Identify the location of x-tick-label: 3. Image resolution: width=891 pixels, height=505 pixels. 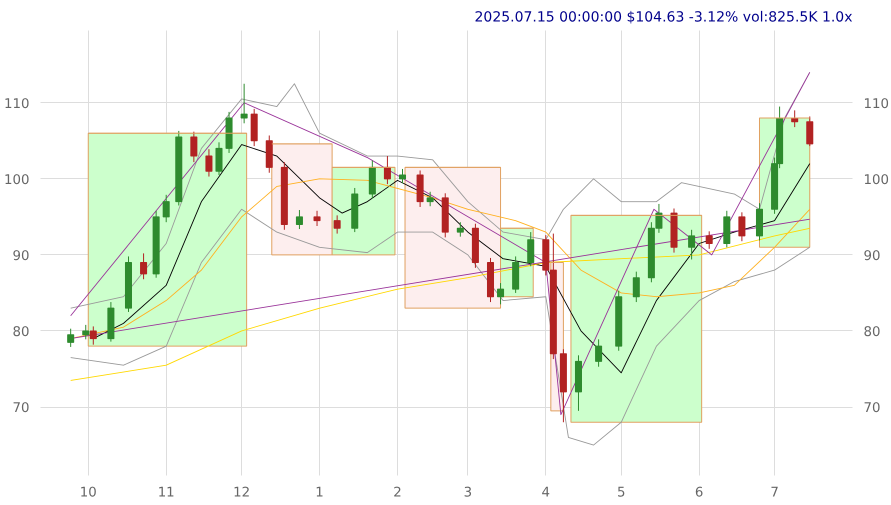
(468, 493).